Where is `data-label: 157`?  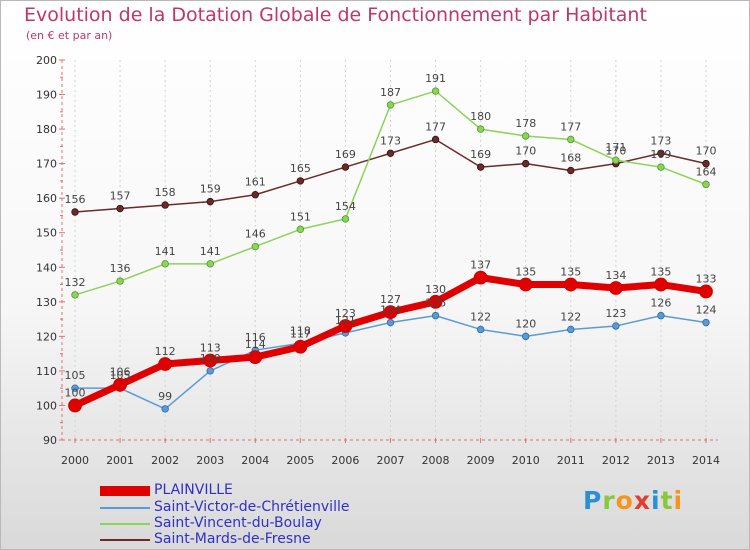
data-label: 157 is located at coordinates (120, 196).